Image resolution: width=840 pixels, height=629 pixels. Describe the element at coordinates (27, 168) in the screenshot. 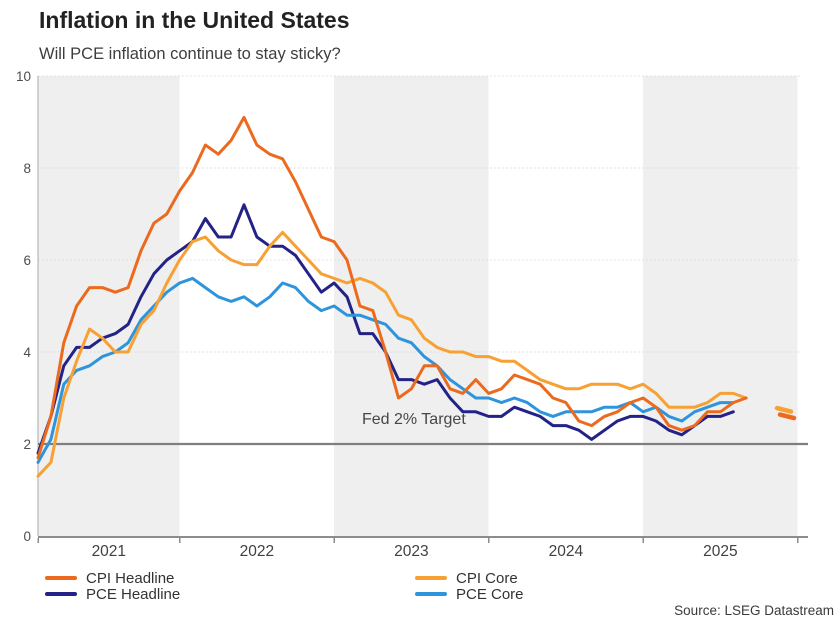

I see `y-tick-label-8: 8` at that location.